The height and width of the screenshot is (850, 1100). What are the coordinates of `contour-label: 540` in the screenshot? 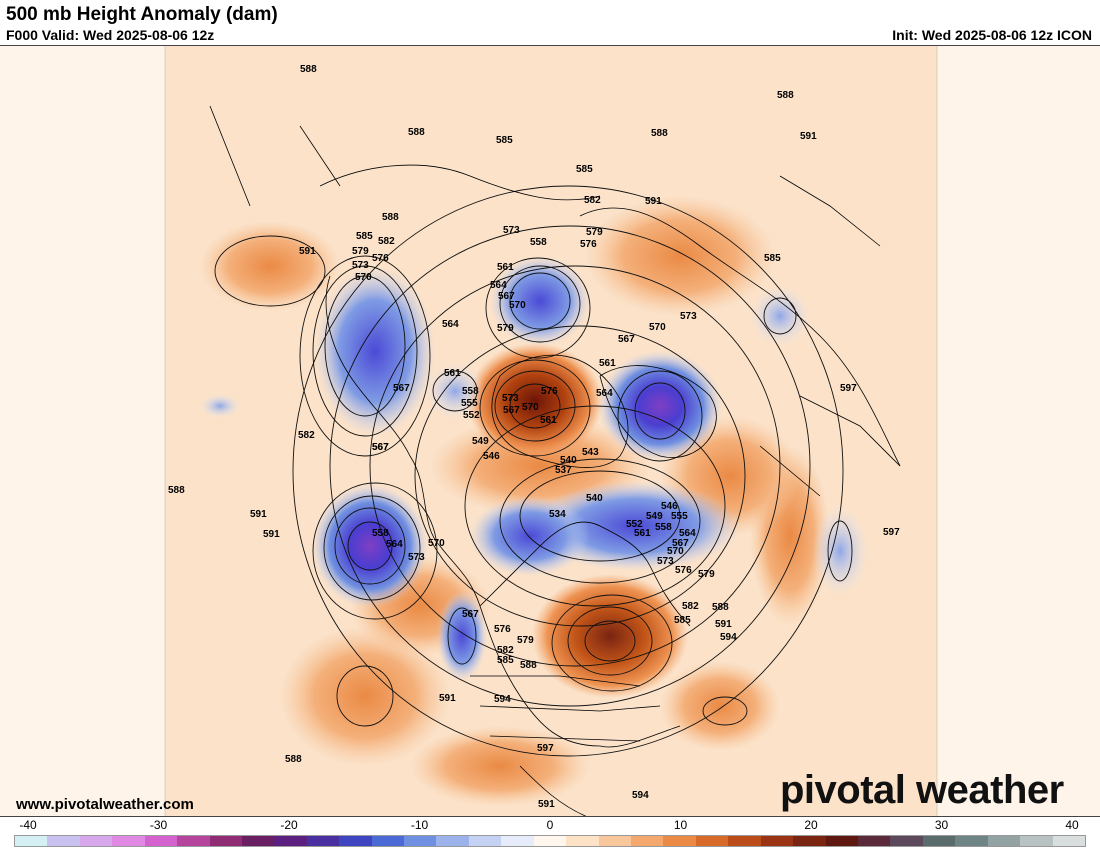 It's located at (568, 460).